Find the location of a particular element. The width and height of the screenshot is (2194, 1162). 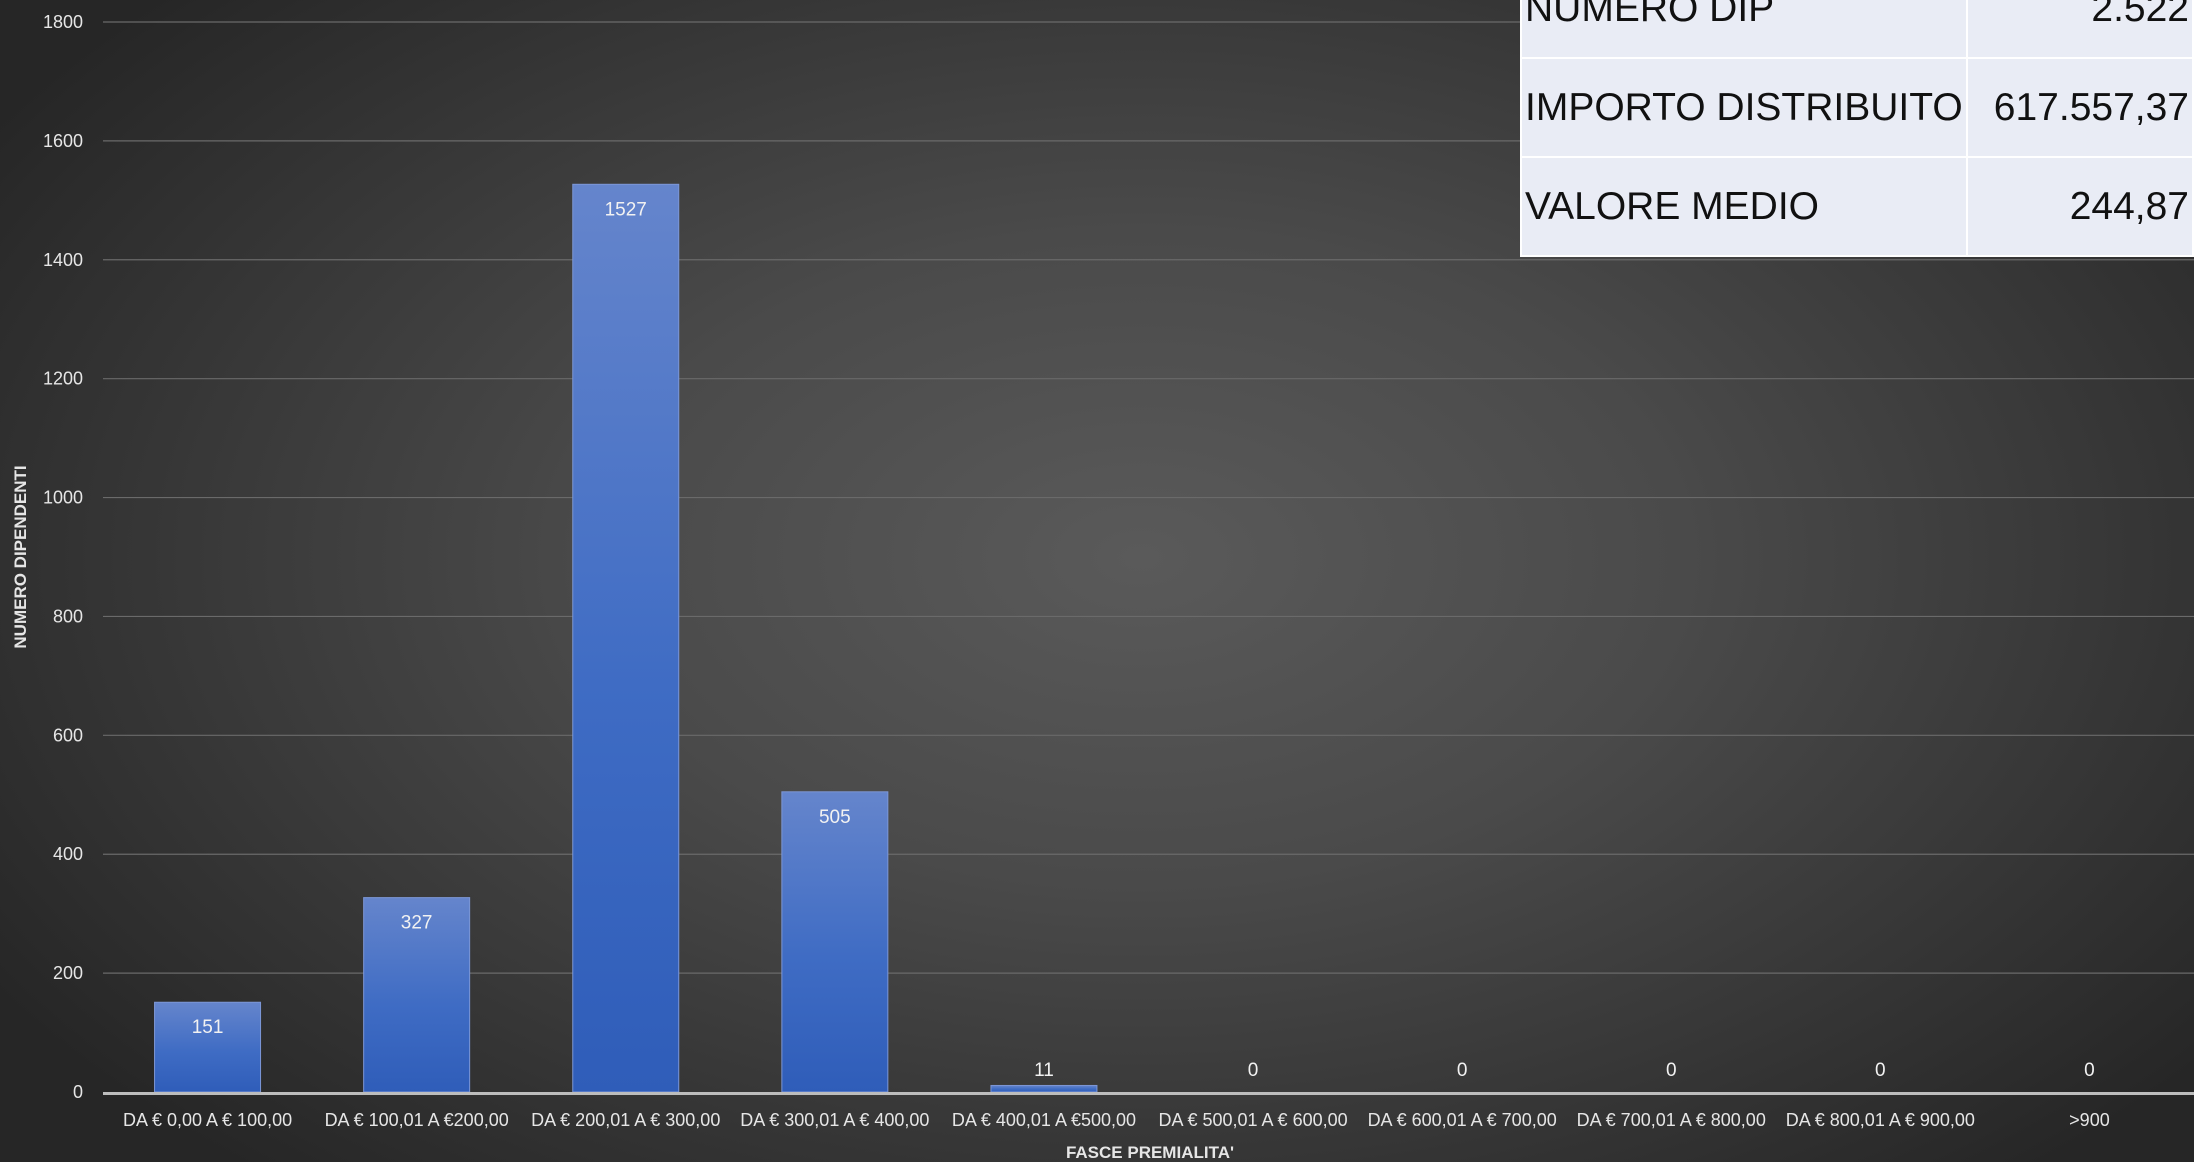

y-tick-label: 600 is located at coordinates (68, 735).